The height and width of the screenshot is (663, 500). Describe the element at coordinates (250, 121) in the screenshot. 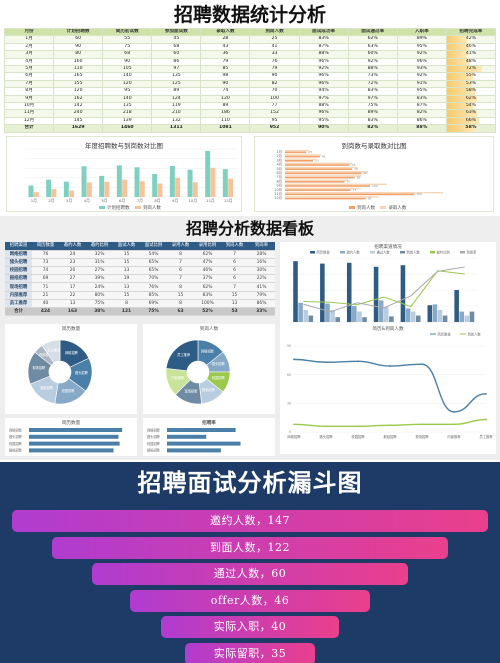

I see `stats-row: 12月 145 139 132 110 95 95% 83% 86% 66%` at that location.